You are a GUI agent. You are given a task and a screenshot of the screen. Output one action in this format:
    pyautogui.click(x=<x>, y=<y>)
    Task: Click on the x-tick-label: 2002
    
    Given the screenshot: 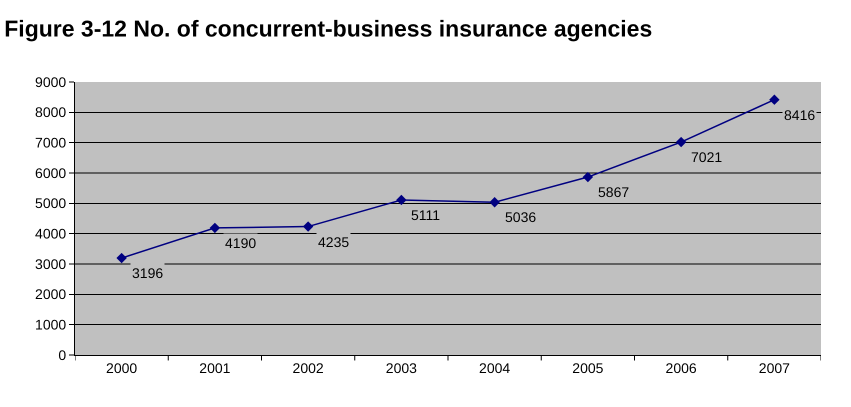 What is the action you would take?
    pyautogui.click(x=308, y=368)
    